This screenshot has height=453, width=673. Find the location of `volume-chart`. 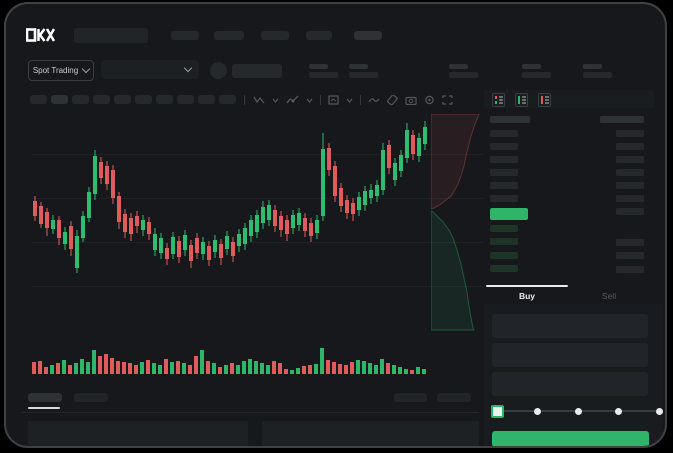

volume-chart is located at coordinates (230, 358).